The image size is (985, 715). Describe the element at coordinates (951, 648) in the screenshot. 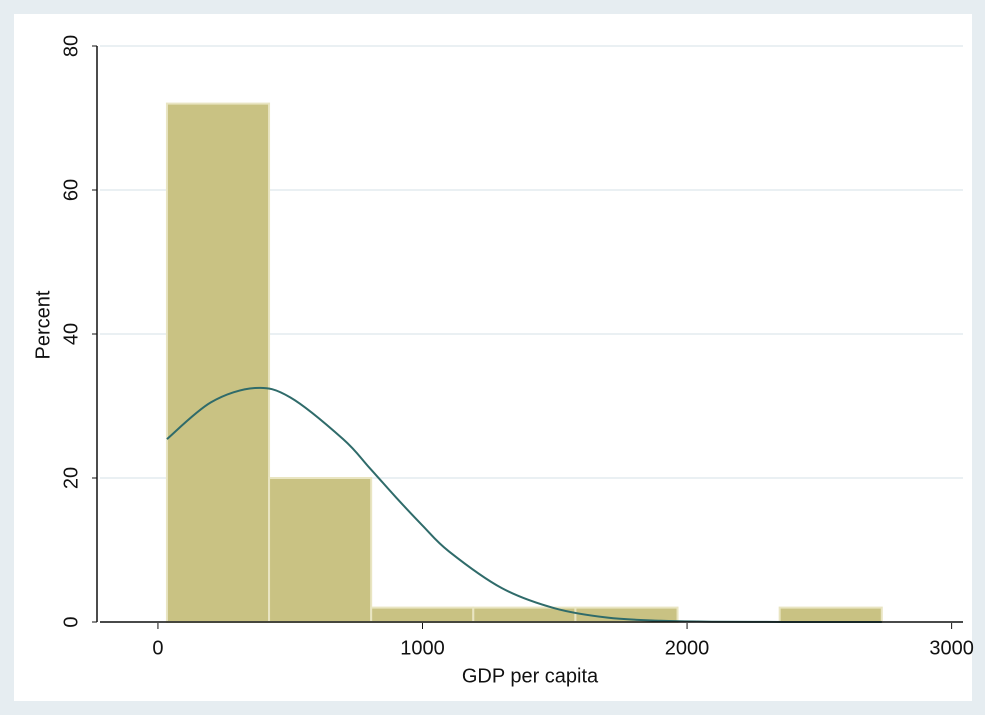

I see `x-tick-label: 3000` at that location.